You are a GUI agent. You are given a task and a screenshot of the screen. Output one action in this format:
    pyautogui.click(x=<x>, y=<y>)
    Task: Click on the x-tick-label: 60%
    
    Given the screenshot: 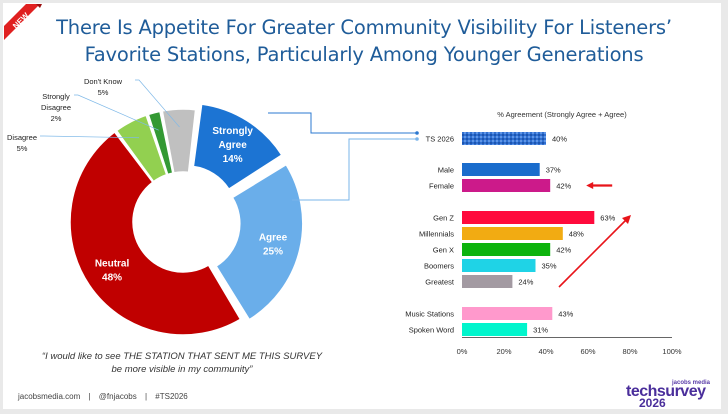 What is the action you would take?
    pyautogui.click(x=587, y=351)
    